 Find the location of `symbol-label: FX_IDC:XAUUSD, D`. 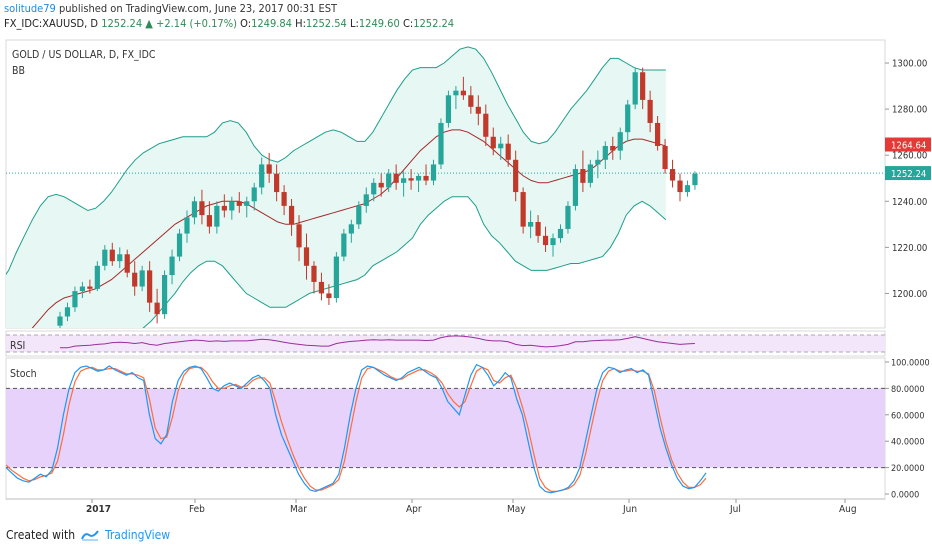

symbol-label: FX_IDC:XAUUSD, D is located at coordinates (51, 23).